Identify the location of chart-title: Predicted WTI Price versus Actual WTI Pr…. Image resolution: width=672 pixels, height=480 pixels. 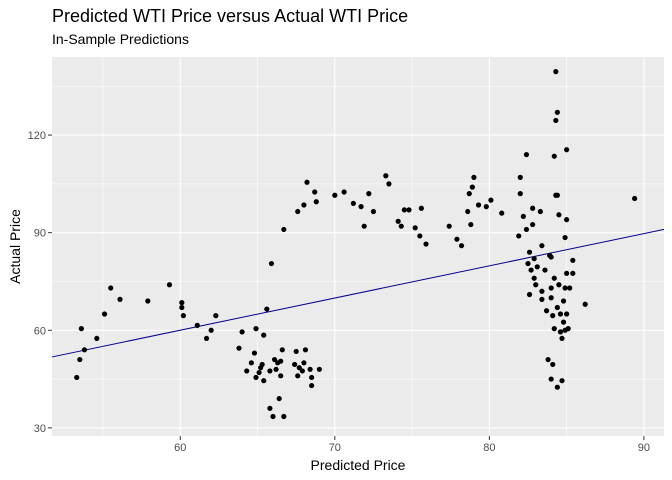
(230, 16).